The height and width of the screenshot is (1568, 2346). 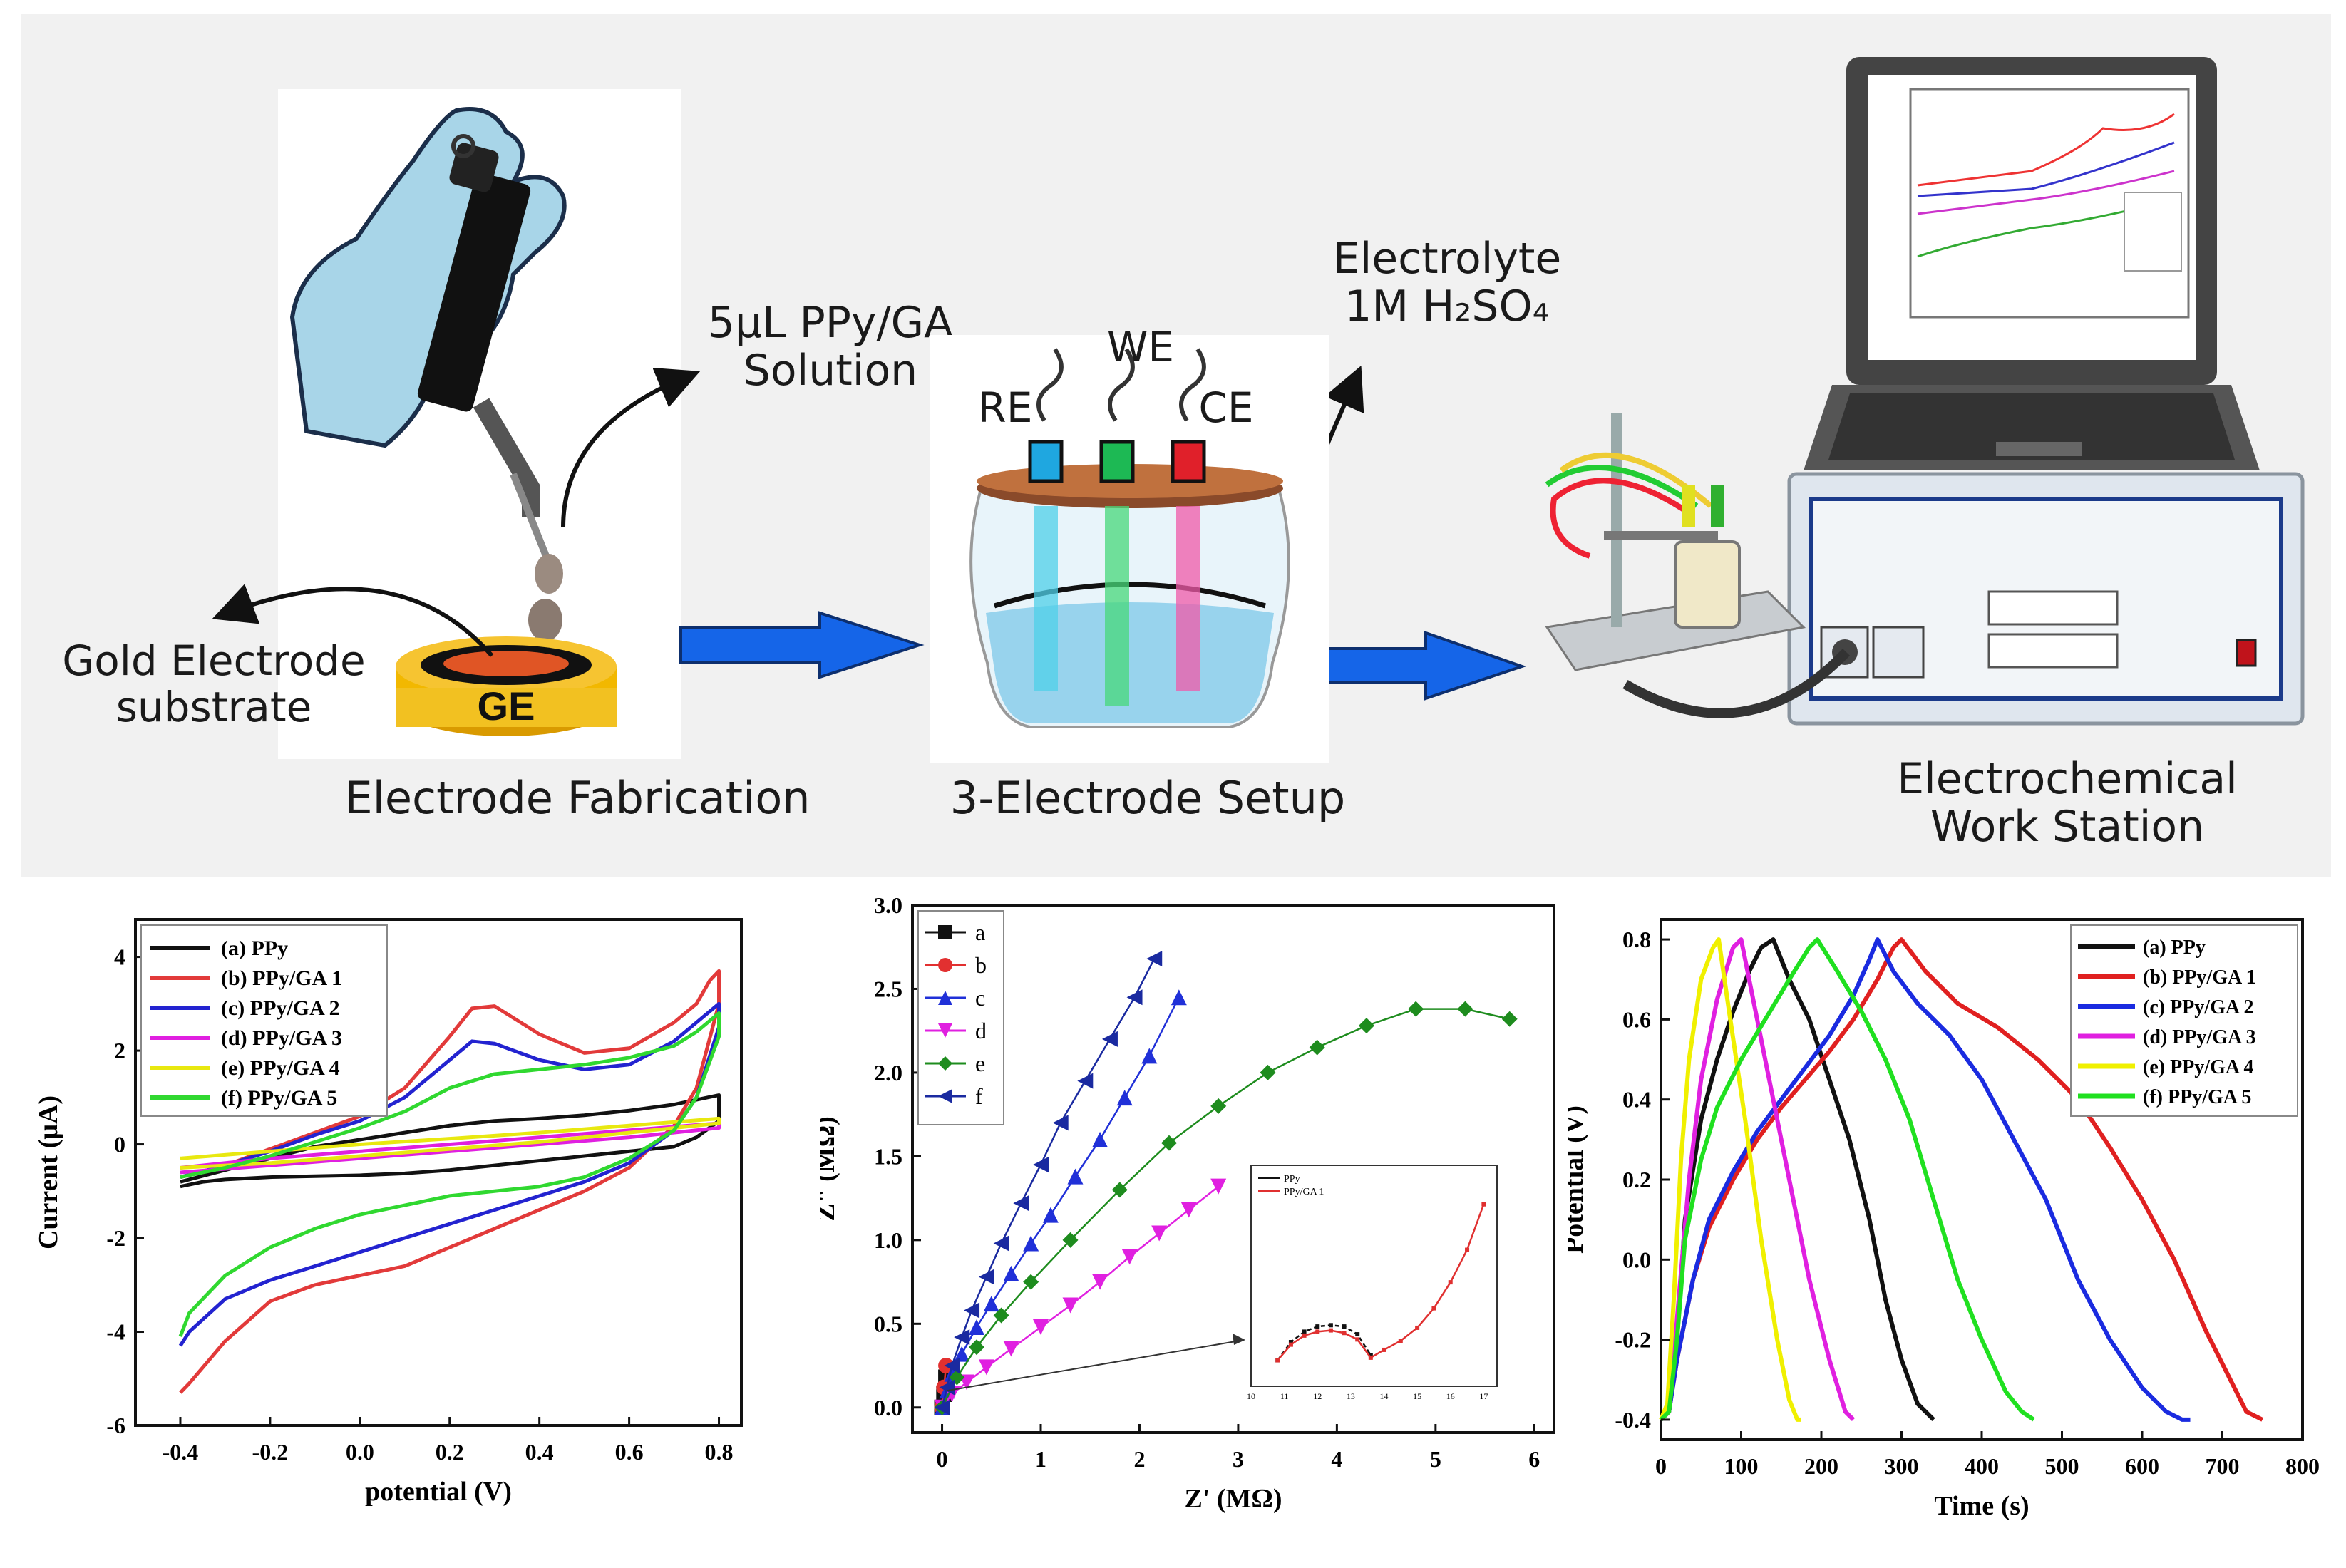 What do you see at coordinates (1040, 1459) in the screenshot?
I see `x-tick-label: 1` at bounding box center [1040, 1459].